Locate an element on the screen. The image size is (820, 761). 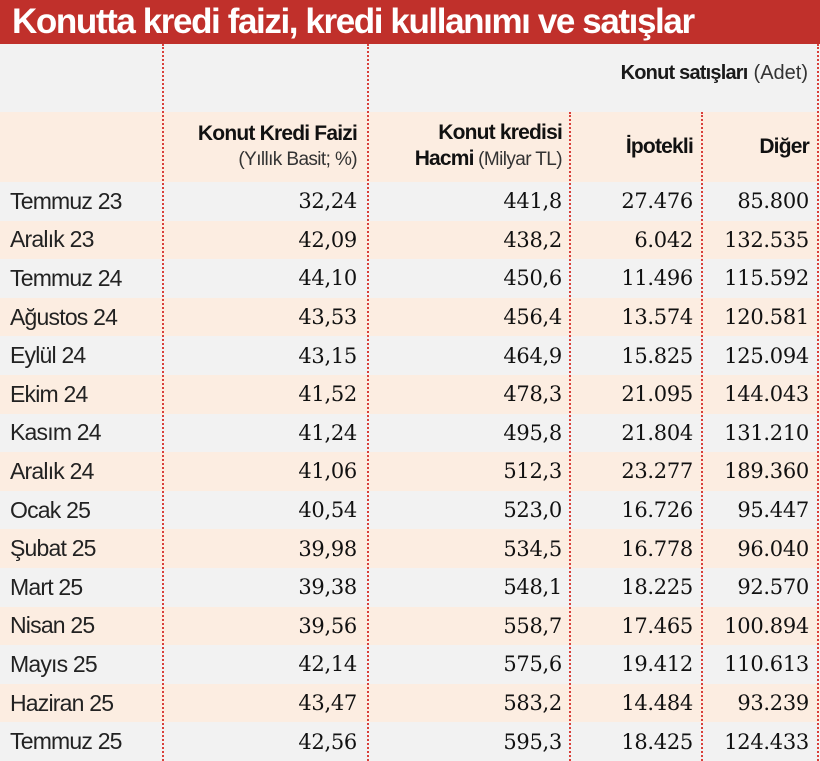
rate-cell: 32,24 is located at coordinates (327, 201).